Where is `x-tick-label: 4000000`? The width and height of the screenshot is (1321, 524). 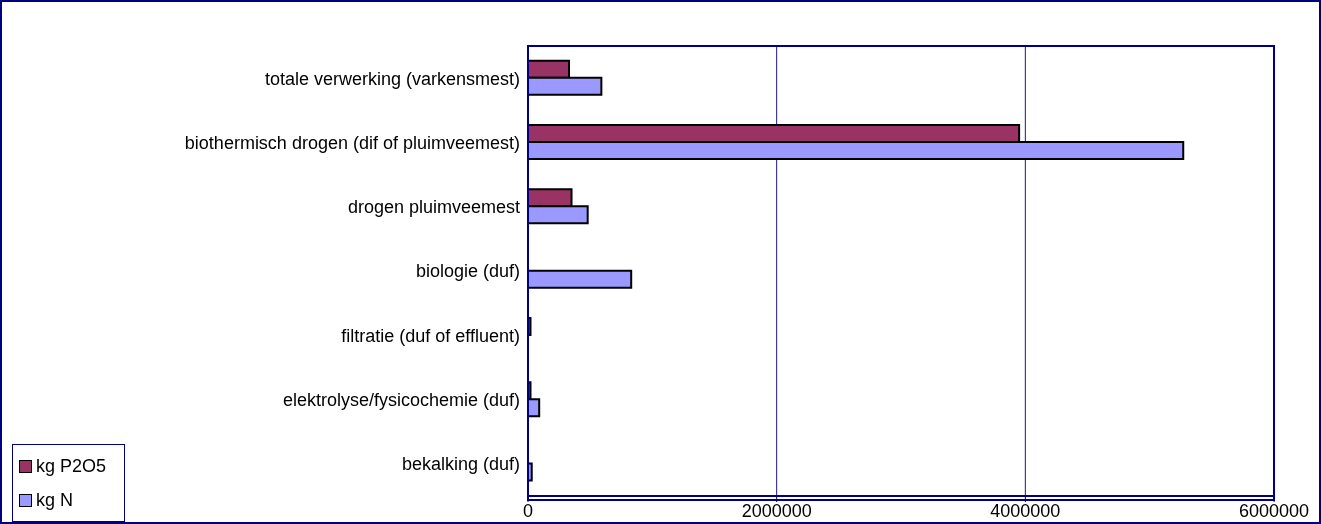
x-tick-label: 4000000 is located at coordinates (1025, 510).